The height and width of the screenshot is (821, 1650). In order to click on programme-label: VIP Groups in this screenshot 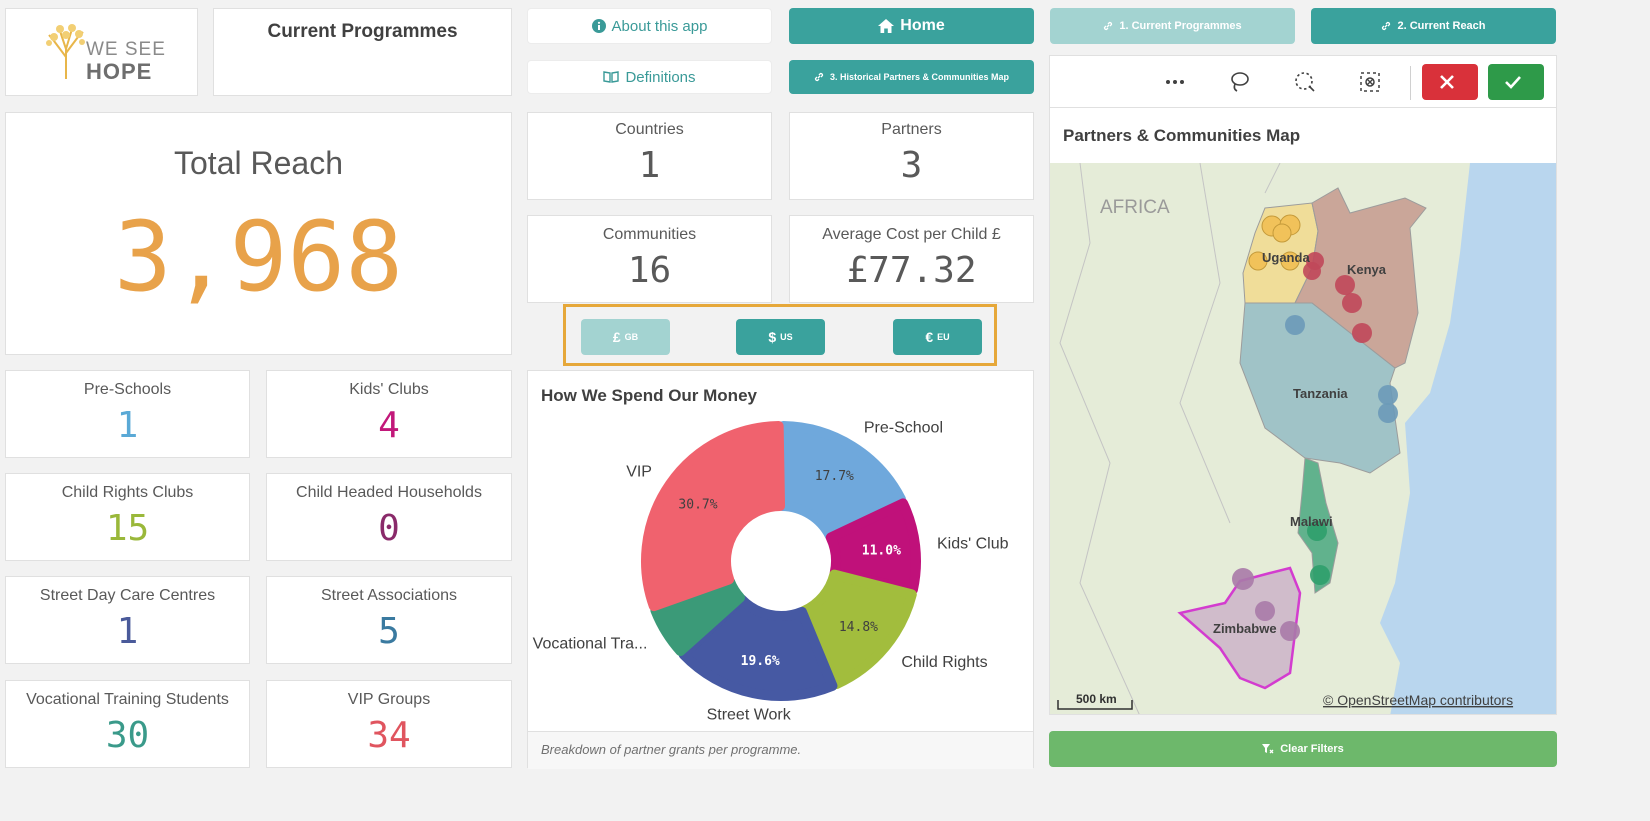, I will do `click(389, 699)`.